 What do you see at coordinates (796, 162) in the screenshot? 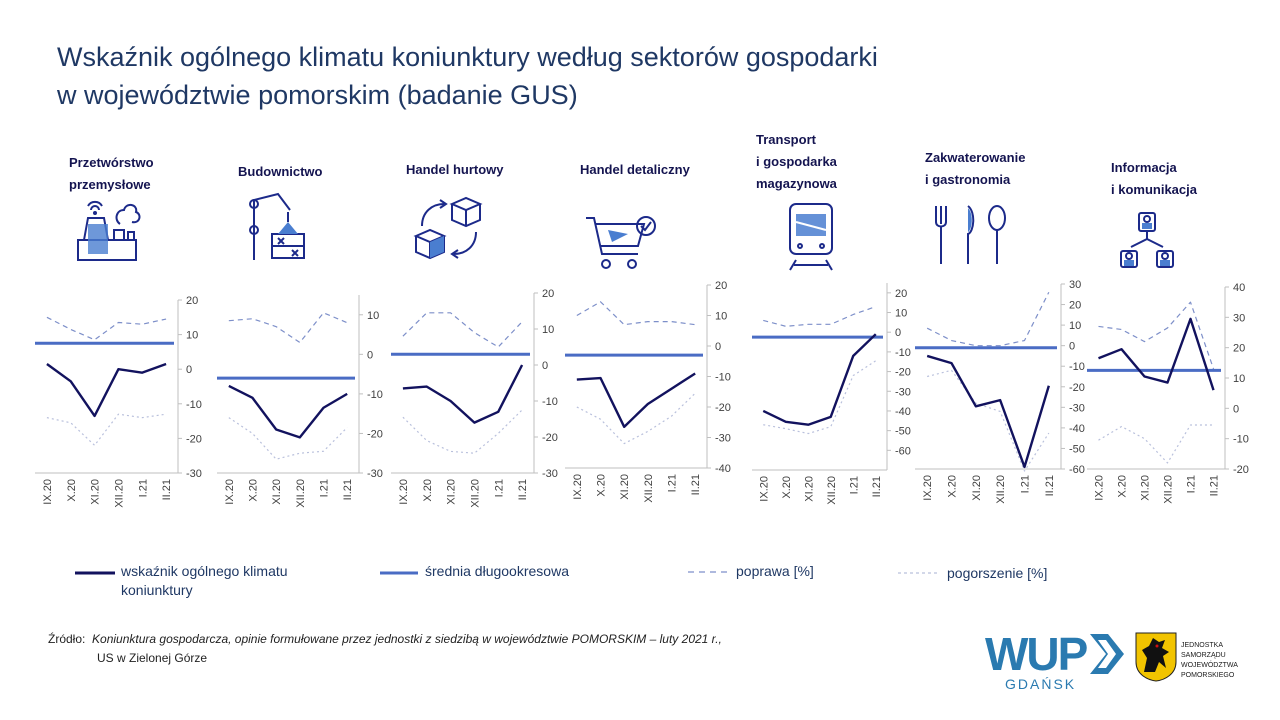
I see `sector-name-transport: Transport i gospodarka magazynowa` at bounding box center [796, 162].